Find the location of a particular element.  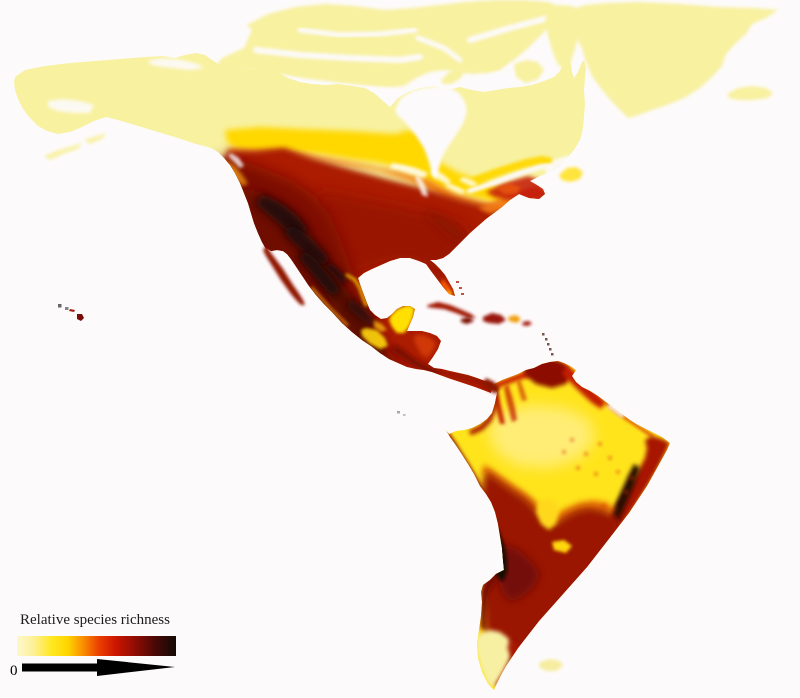

svg-text: 0 is located at coordinates (14, 671).